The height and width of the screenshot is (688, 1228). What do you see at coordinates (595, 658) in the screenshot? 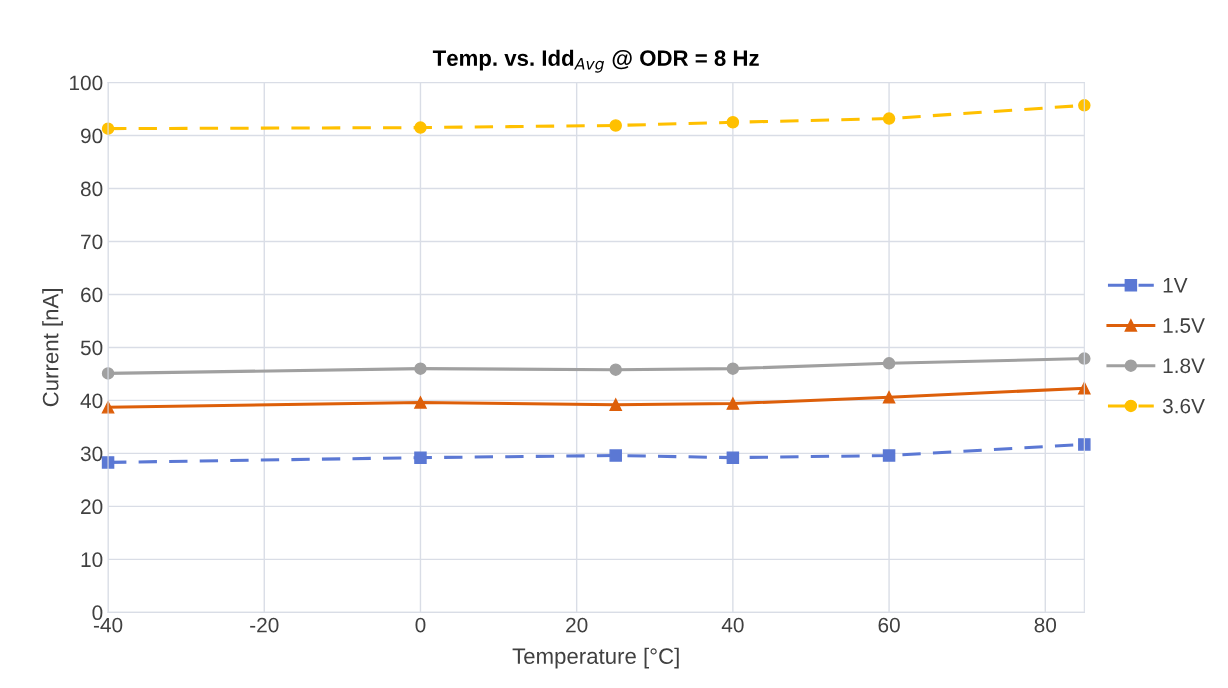
I see `x-axis-title: Temperature [°C]` at bounding box center [595, 658].